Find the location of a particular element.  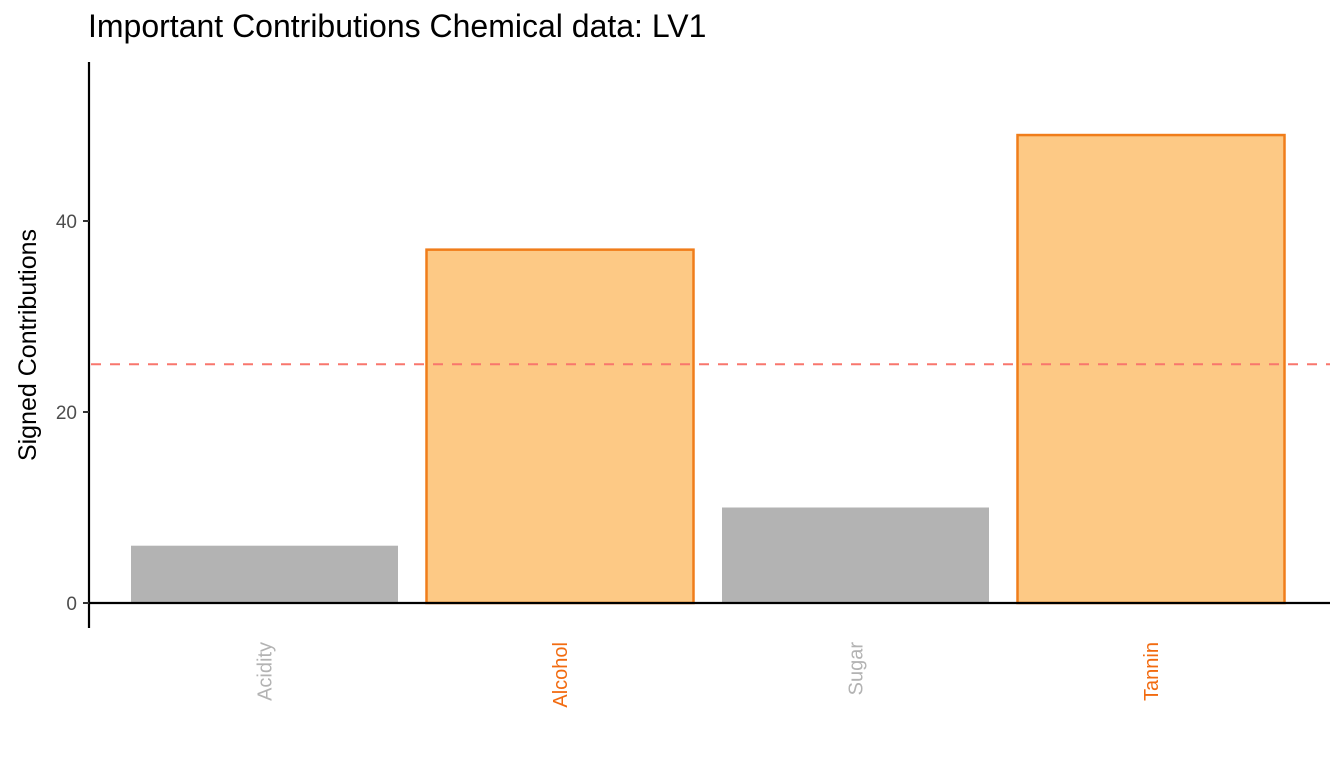

x-label-acidity: Acidity is located at coordinates (266, 671).